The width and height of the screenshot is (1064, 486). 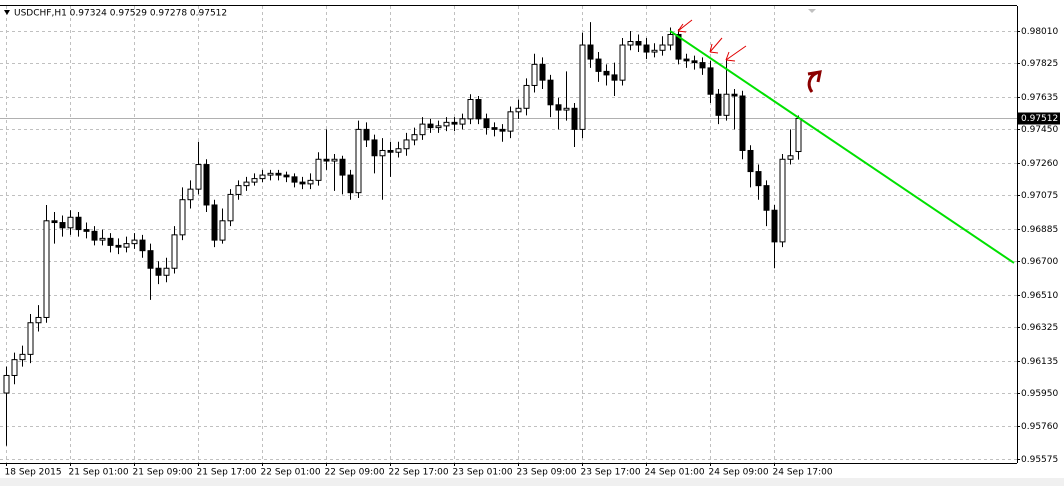 I want to click on x-tick-label: 21 Sep 09:00, so click(x=163, y=473).